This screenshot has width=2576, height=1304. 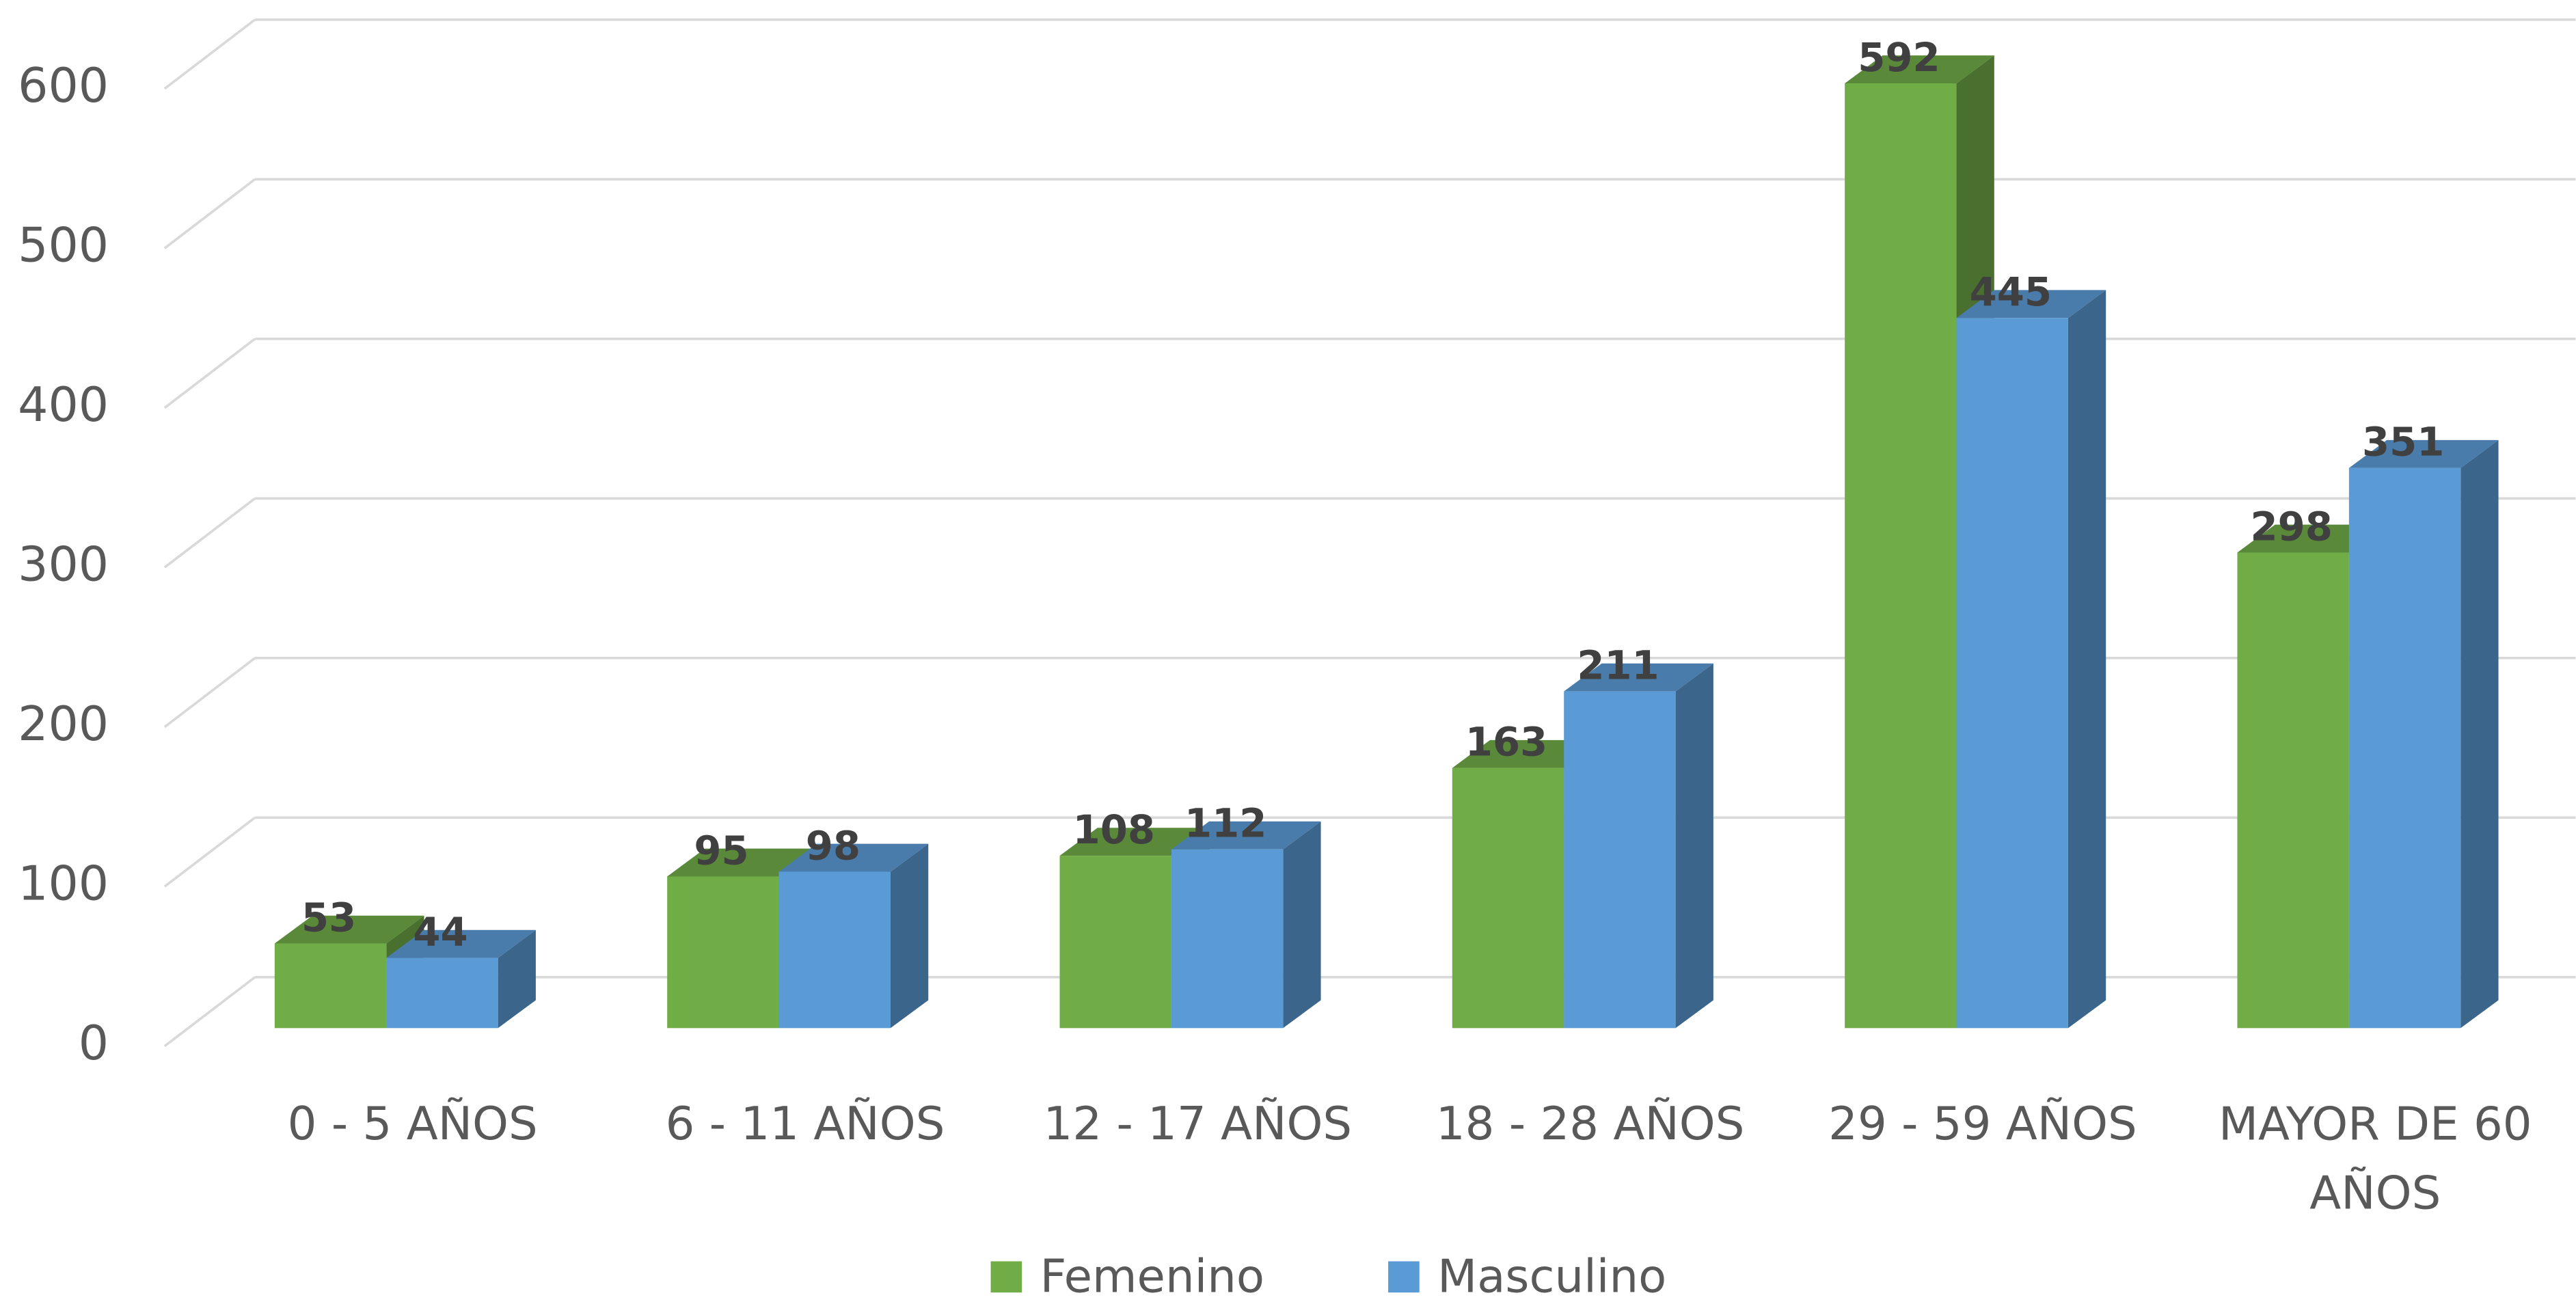 What do you see at coordinates (833, 846) in the screenshot?
I see `value-label: 98` at bounding box center [833, 846].